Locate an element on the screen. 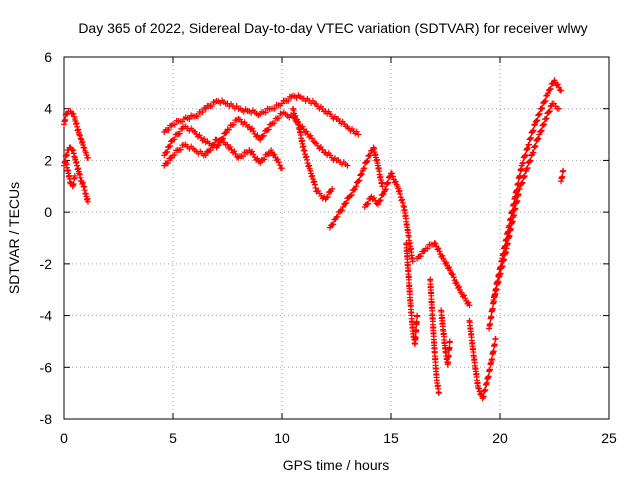  y-tick-label: -6 is located at coordinates (46, 367).